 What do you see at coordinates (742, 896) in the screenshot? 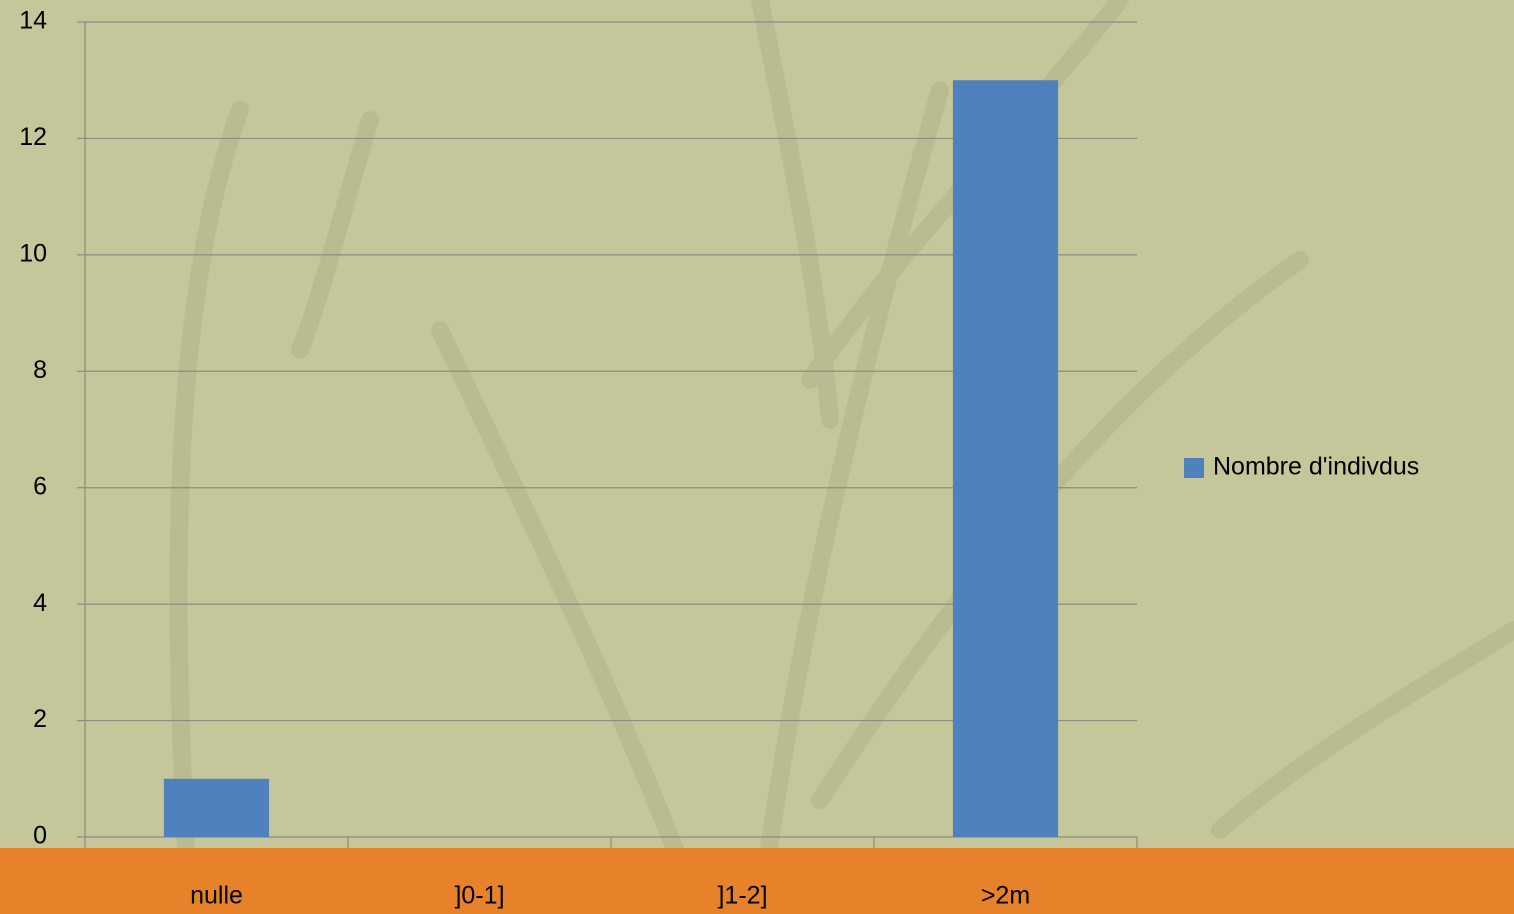
I see `x-tick-label: ]1-2]` at bounding box center [742, 896].